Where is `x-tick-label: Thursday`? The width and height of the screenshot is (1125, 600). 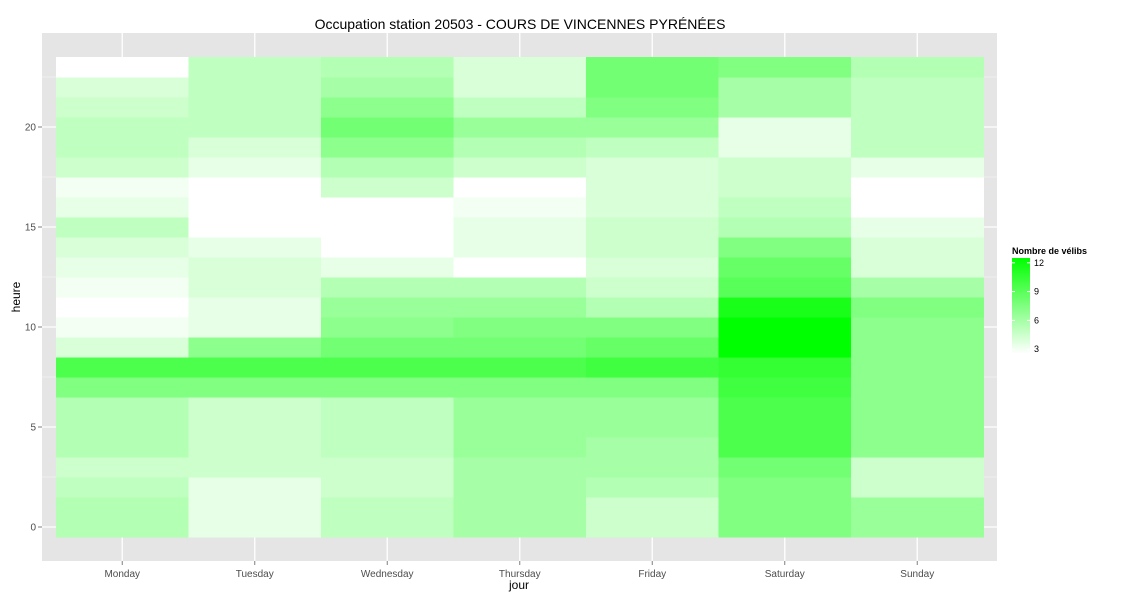 x-tick-label: Thursday is located at coordinates (520, 574).